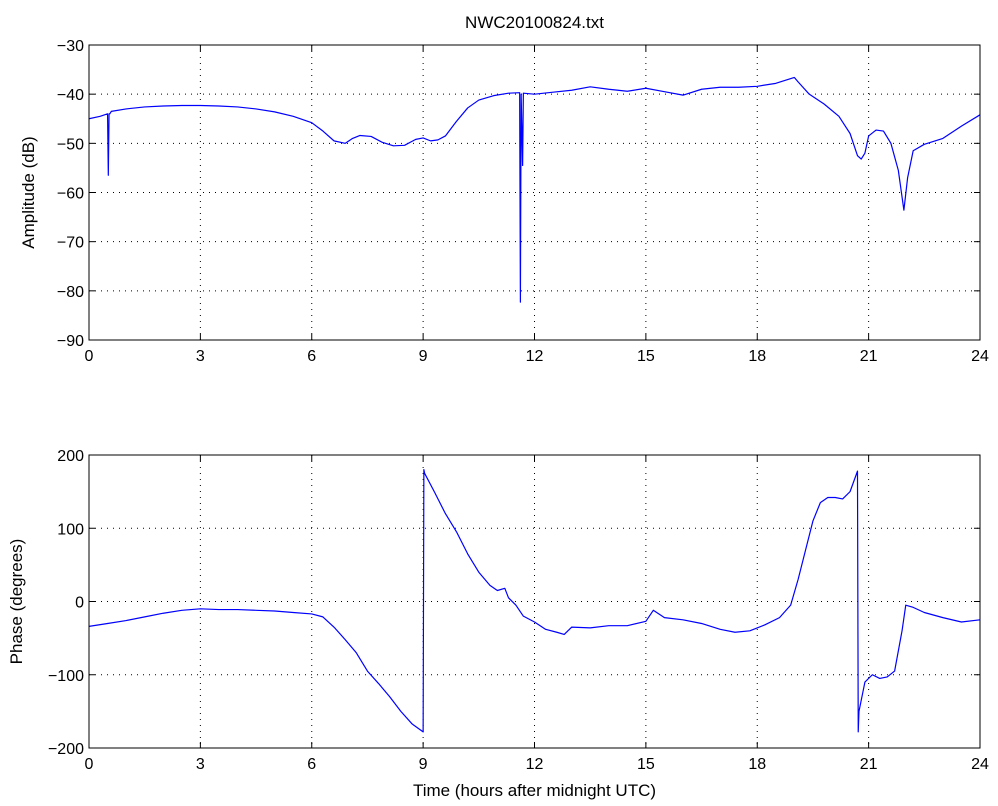 Image resolution: width=998 pixels, height=806 pixels. I want to click on phase-y-tick-label-3: 100, so click(70, 529).